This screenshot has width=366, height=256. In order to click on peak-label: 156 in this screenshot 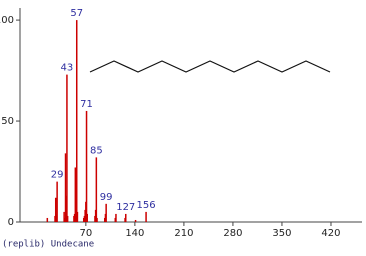, I will do `click(146, 205)`.